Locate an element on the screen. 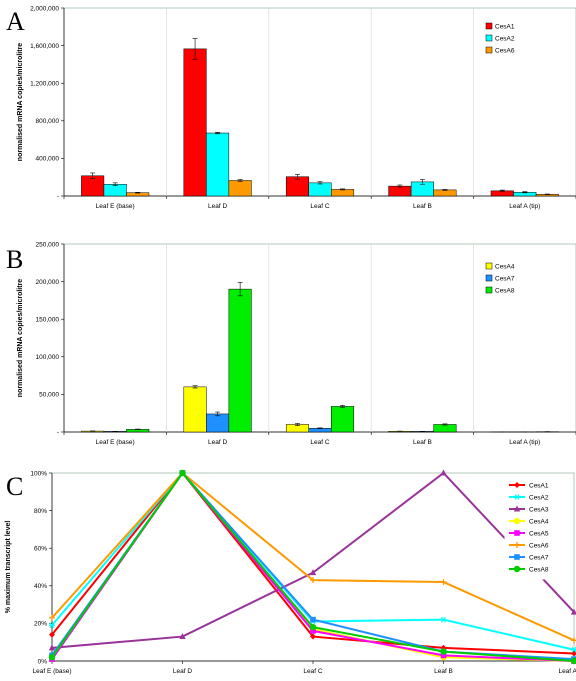 The width and height of the screenshot is (576, 681). y-tick-label: 20% is located at coordinates (40, 624).